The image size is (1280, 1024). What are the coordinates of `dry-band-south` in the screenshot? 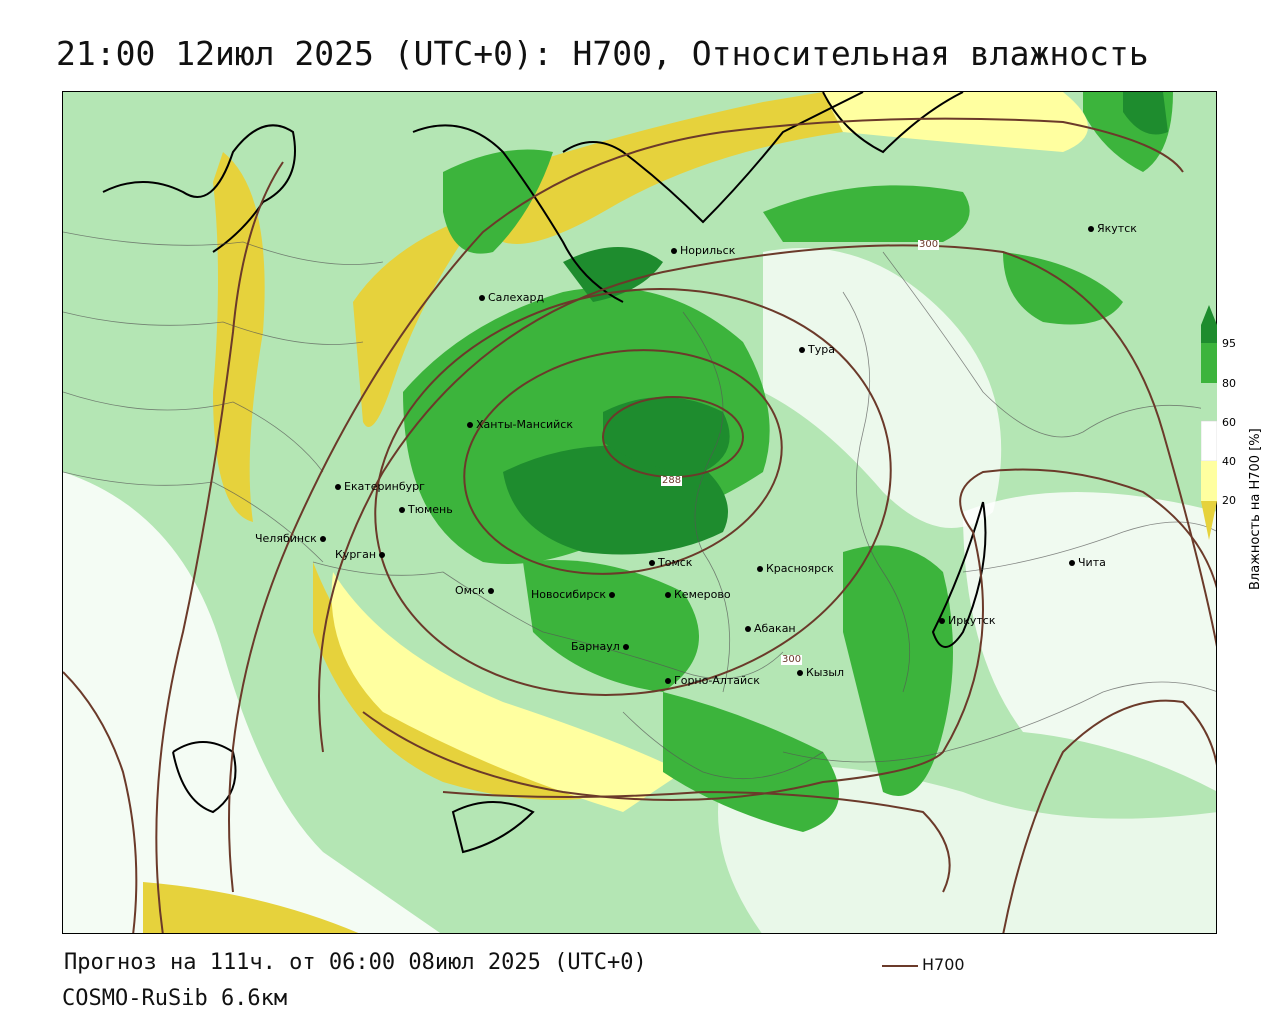 It's located at (468, 681).